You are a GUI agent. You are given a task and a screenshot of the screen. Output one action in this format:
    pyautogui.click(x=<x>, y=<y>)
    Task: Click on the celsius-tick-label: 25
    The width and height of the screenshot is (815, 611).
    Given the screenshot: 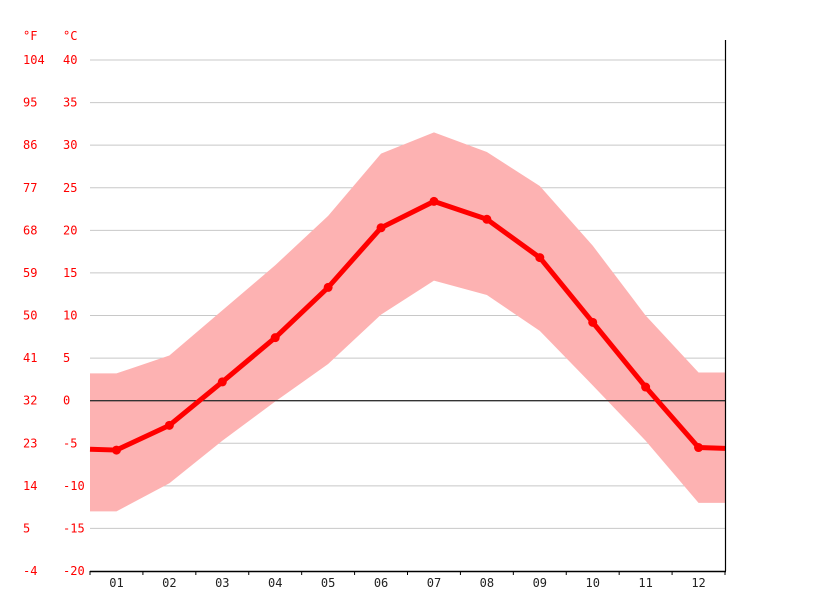 What is the action you would take?
    pyautogui.click(x=70, y=188)
    